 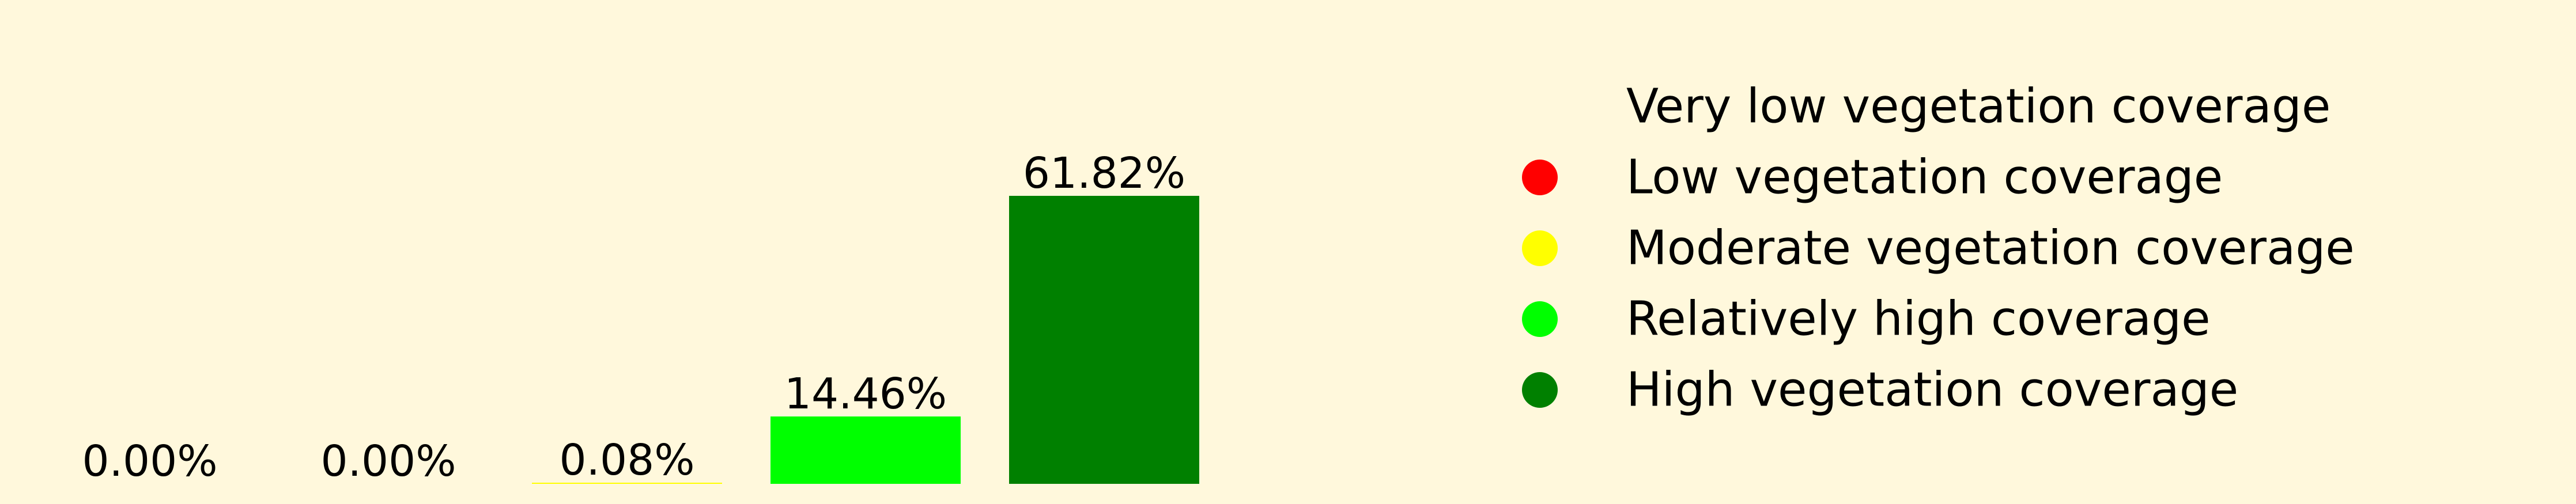 What do you see at coordinates (865, 340) in the screenshot?
I see `bars-layer` at bounding box center [865, 340].